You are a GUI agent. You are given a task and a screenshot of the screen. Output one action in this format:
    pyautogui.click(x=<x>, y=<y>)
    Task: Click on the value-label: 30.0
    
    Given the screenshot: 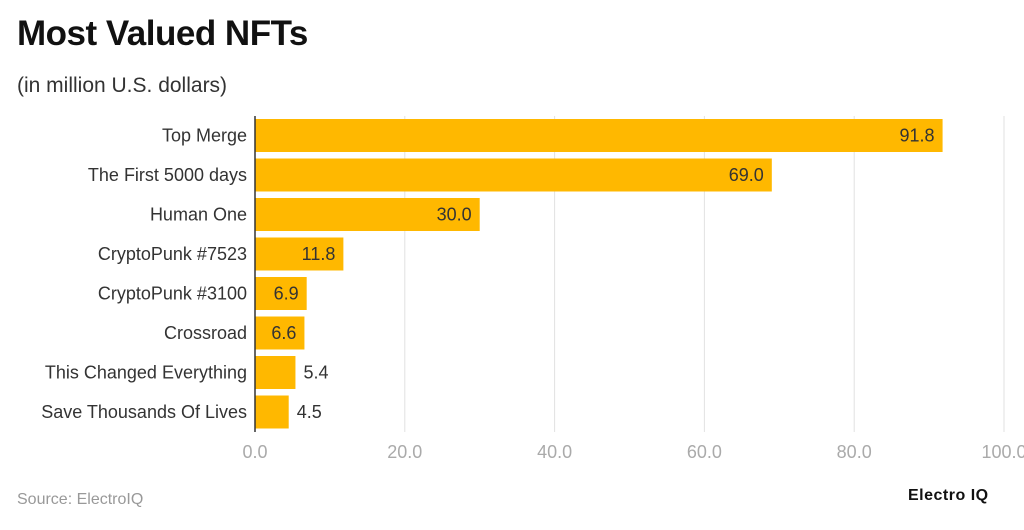 What is the action you would take?
    pyautogui.click(x=454, y=215)
    